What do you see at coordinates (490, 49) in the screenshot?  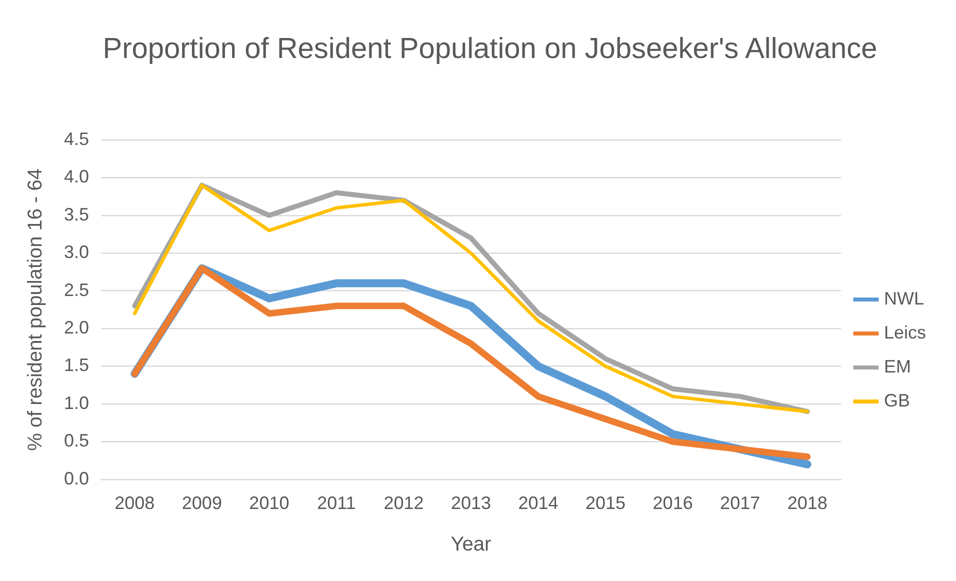 I see `chart-title: Proportion of Resident Population on Jobseeker's Allowance` at bounding box center [490, 49].